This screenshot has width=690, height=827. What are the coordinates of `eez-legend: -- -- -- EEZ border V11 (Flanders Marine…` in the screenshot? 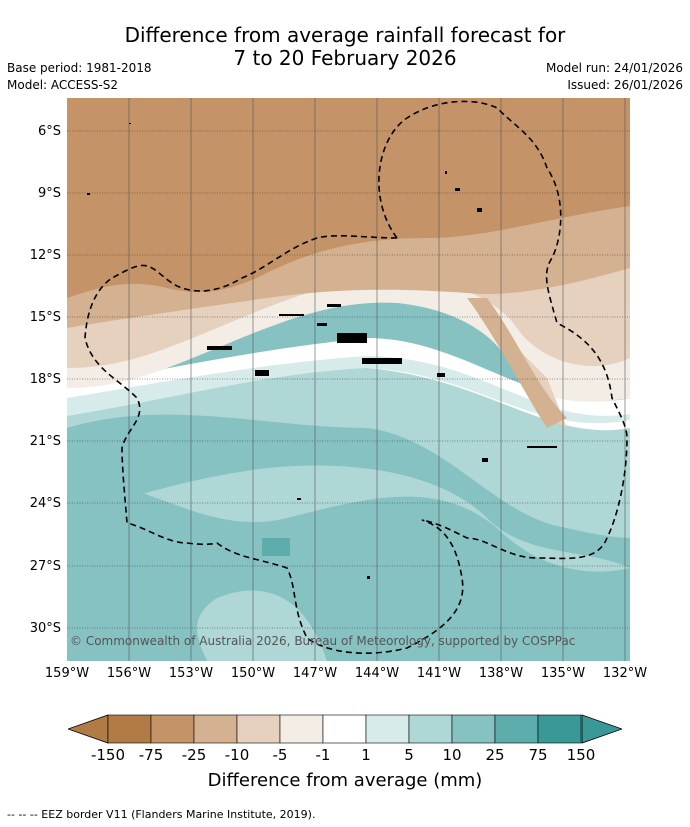 It's located at (161, 814).